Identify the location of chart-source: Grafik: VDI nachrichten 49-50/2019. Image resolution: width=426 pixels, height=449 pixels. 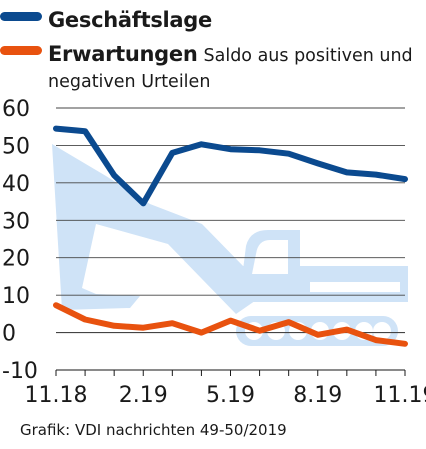
(153, 430).